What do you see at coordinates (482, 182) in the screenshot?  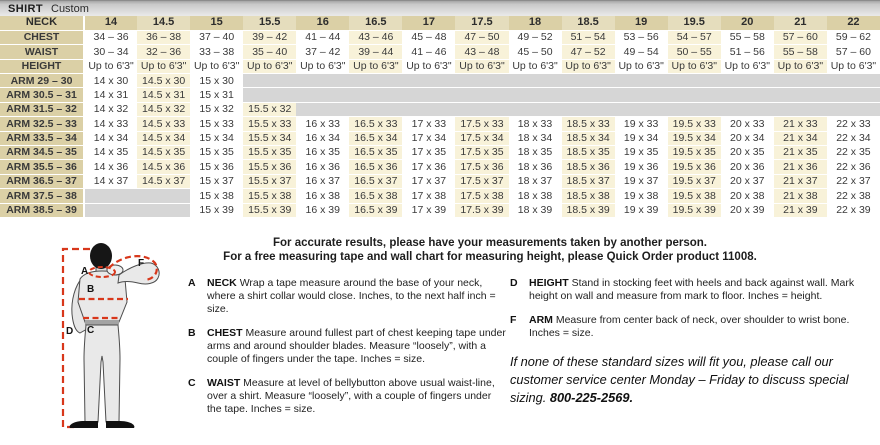 I see `size-cell: 17.5 x 37` at bounding box center [482, 182].